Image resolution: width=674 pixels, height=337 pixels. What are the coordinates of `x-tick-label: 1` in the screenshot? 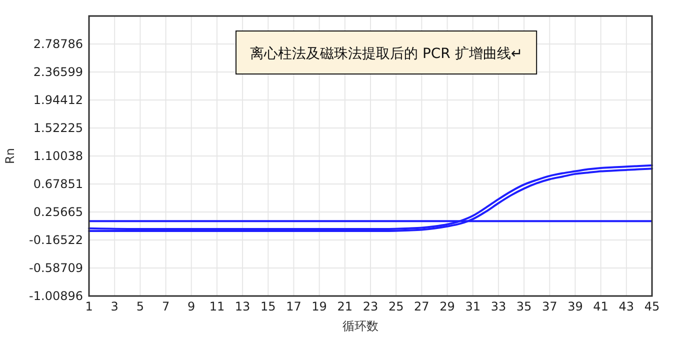 It's located at (89, 307).